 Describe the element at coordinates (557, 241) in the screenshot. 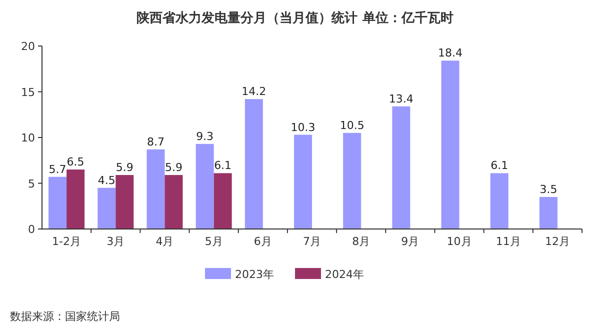

I see `x-tick-label: 12月` at that location.